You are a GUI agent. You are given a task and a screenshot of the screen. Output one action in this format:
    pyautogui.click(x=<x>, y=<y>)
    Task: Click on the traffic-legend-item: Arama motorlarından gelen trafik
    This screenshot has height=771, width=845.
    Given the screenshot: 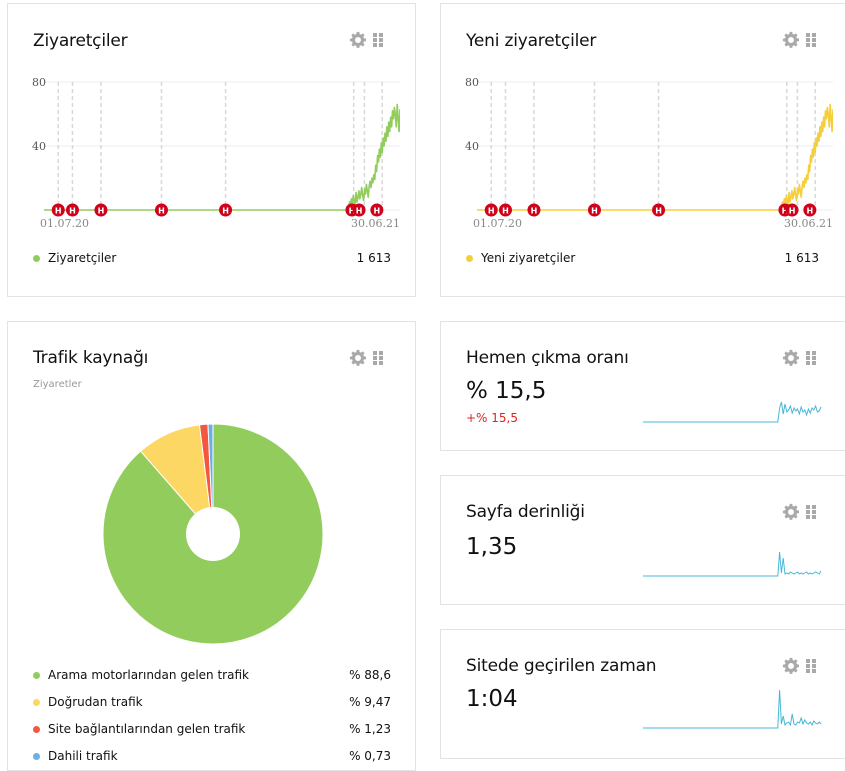 What is the action you would take?
    pyautogui.click(x=141, y=675)
    